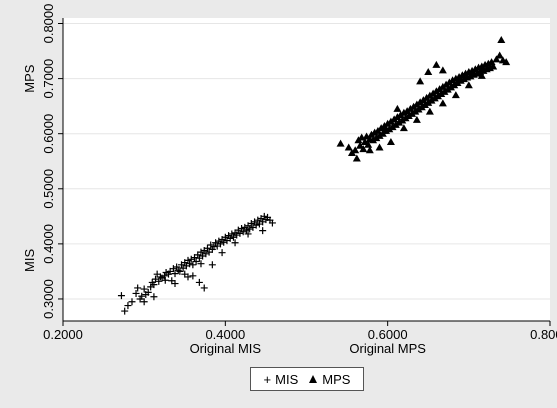  I want to click on y-tick-label: 0.3000, so click(48, 299).